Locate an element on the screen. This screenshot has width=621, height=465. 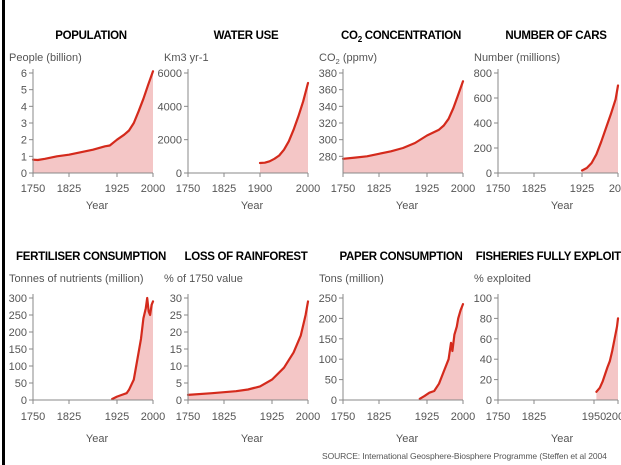
y-tick-label: 3 is located at coordinates (24, 124).